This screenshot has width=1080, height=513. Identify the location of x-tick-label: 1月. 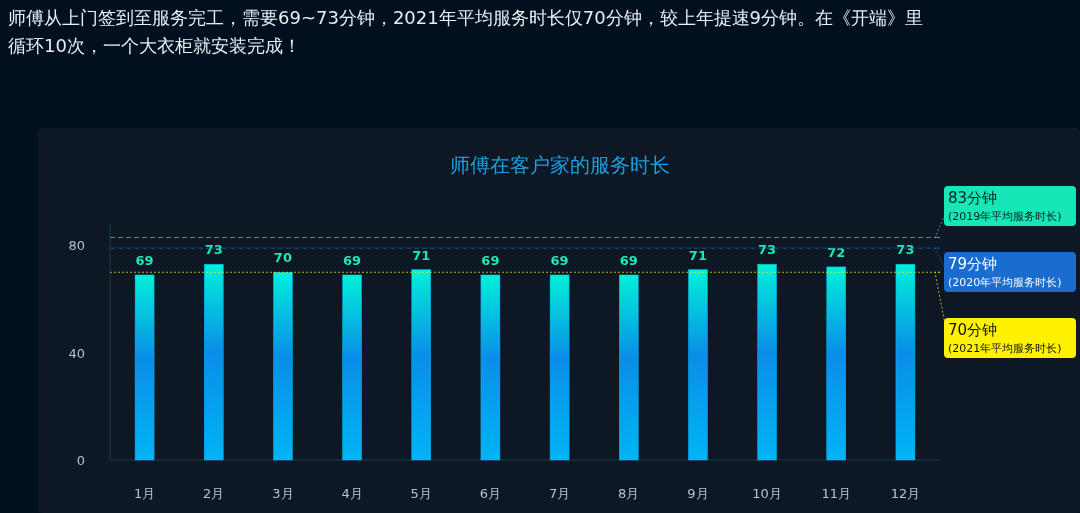
(144, 493).